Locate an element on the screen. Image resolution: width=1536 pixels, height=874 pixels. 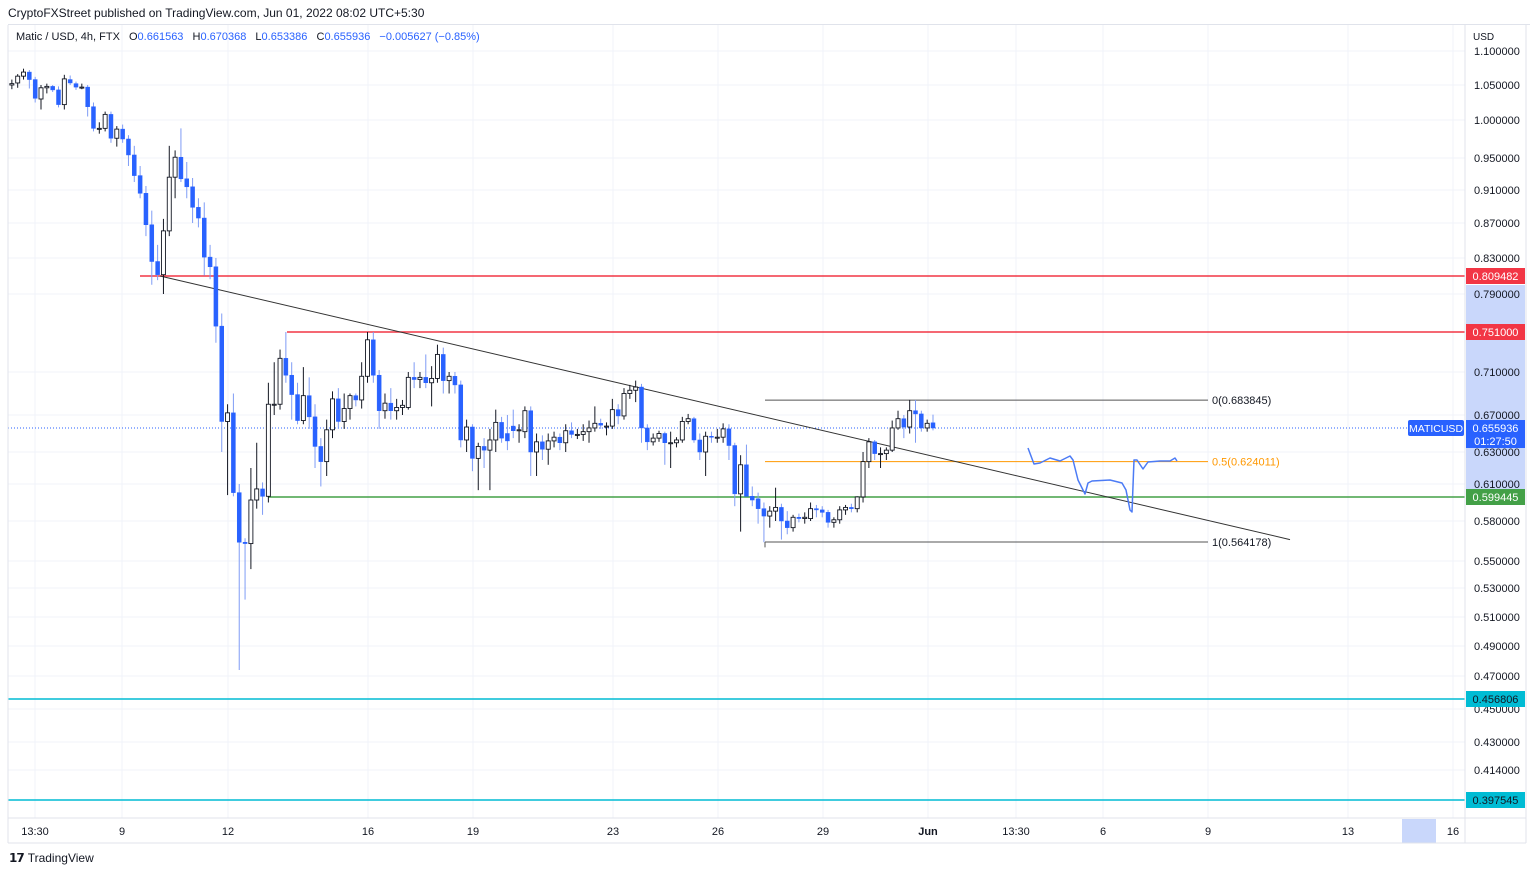
time-tick-label: 13:30 is located at coordinates (1016, 832).